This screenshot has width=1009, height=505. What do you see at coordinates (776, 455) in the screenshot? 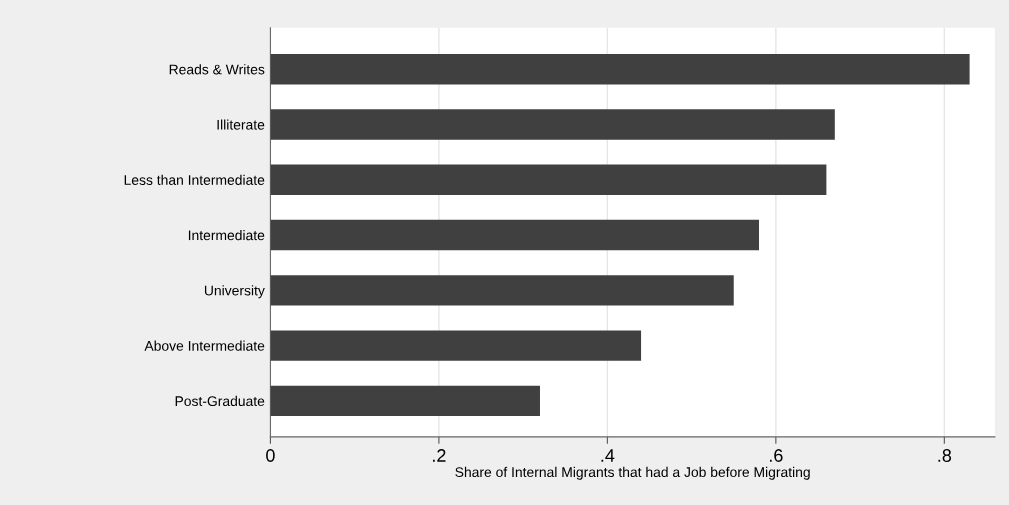
I see `x-tick-label: .6` at bounding box center [776, 455].